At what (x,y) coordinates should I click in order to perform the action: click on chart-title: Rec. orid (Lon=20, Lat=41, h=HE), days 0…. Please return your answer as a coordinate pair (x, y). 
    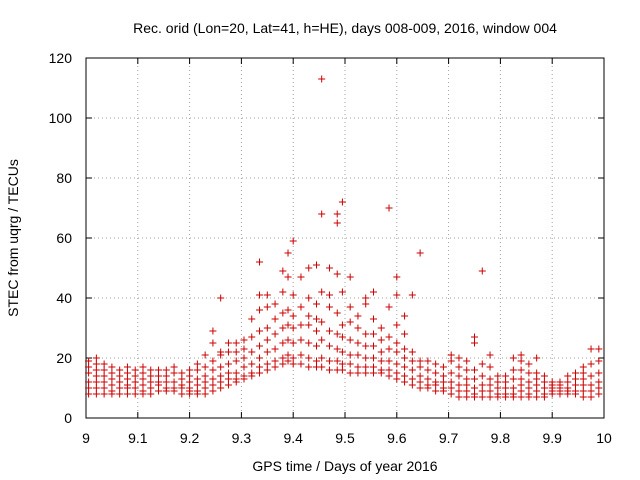
    Looking at the image, I should click on (345, 28).